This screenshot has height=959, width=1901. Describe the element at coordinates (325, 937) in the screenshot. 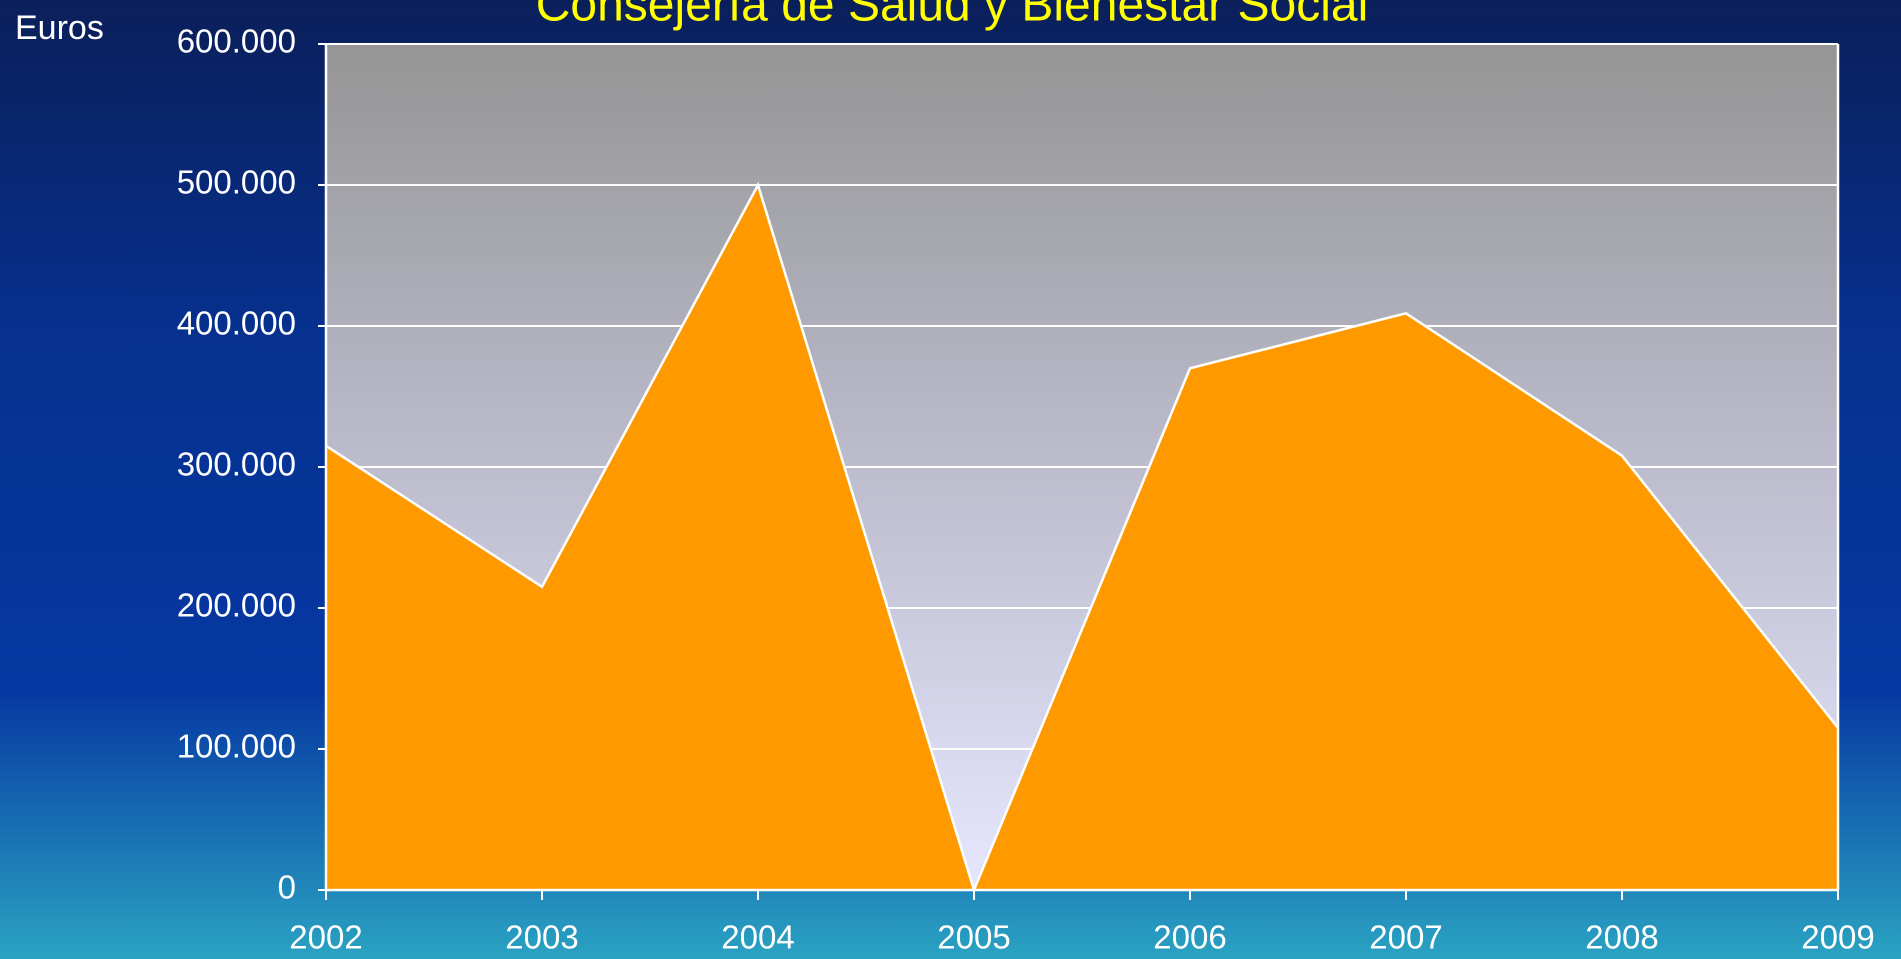

I see `x-tick-label: 2002` at that location.